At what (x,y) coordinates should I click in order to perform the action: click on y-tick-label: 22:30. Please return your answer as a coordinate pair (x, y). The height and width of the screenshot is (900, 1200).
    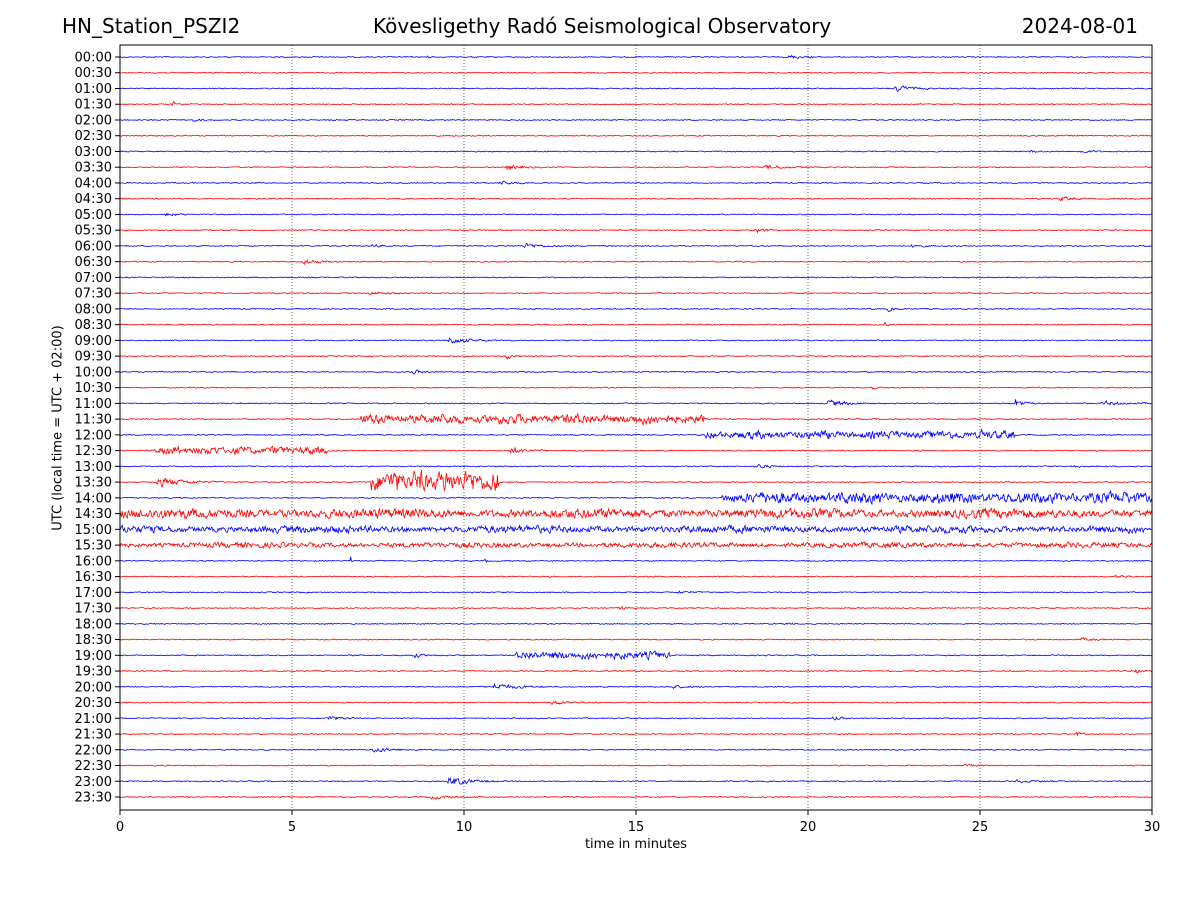
    Looking at the image, I should click on (93, 766).